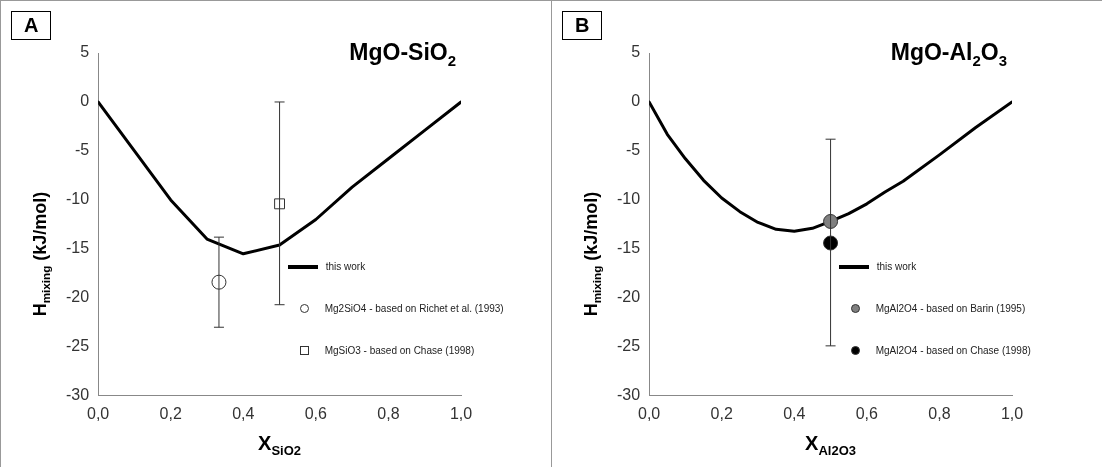 This screenshot has height=468, width=1104. What do you see at coordinates (831, 444) in the screenshot?
I see `x-axis-title: X$_{Al2O3}$` at bounding box center [831, 444].